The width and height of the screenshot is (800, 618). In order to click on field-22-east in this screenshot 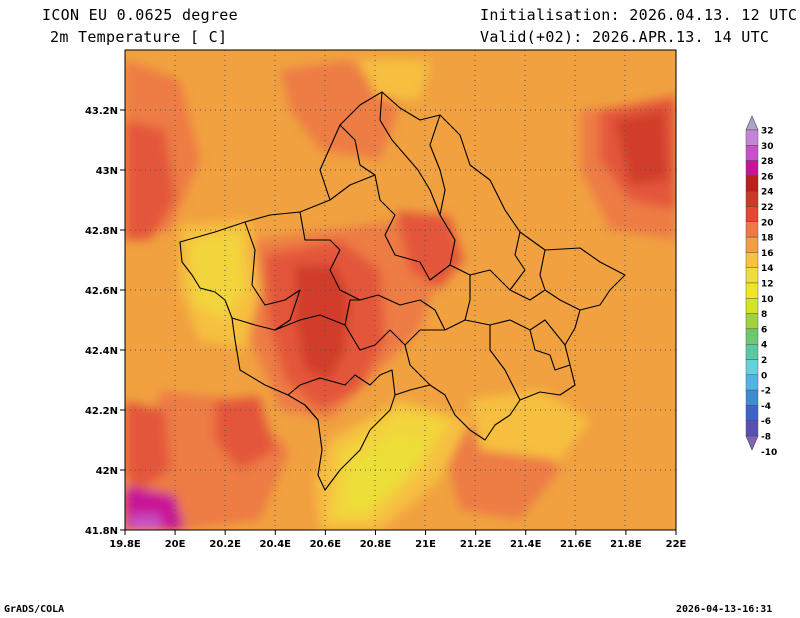, I will do `click(641, 147)`.